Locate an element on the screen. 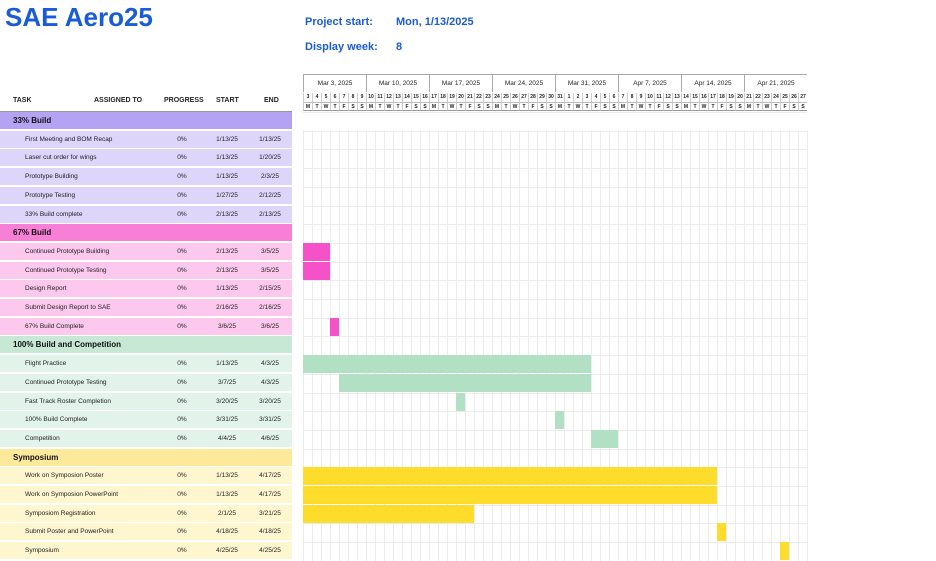 The height and width of the screenshot is (561, 936). task-end: 2/16/25 is located at coordinates (270, 307).